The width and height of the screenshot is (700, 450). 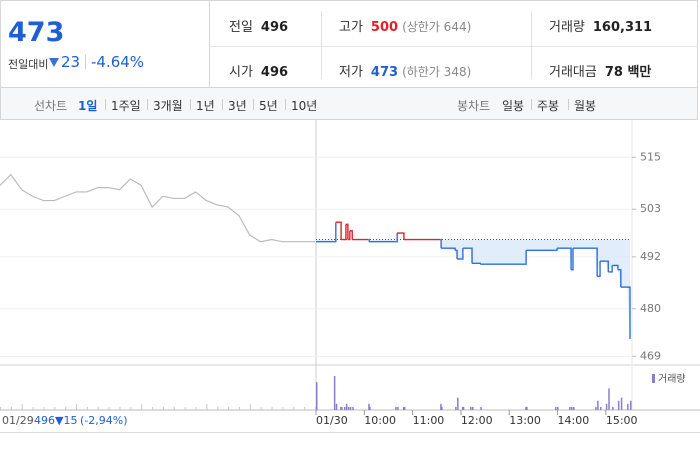 What do you see at coordinates (18, 420) in the screenshot?
I see `prev-date: 01/29` at bounding box center [18, 420].